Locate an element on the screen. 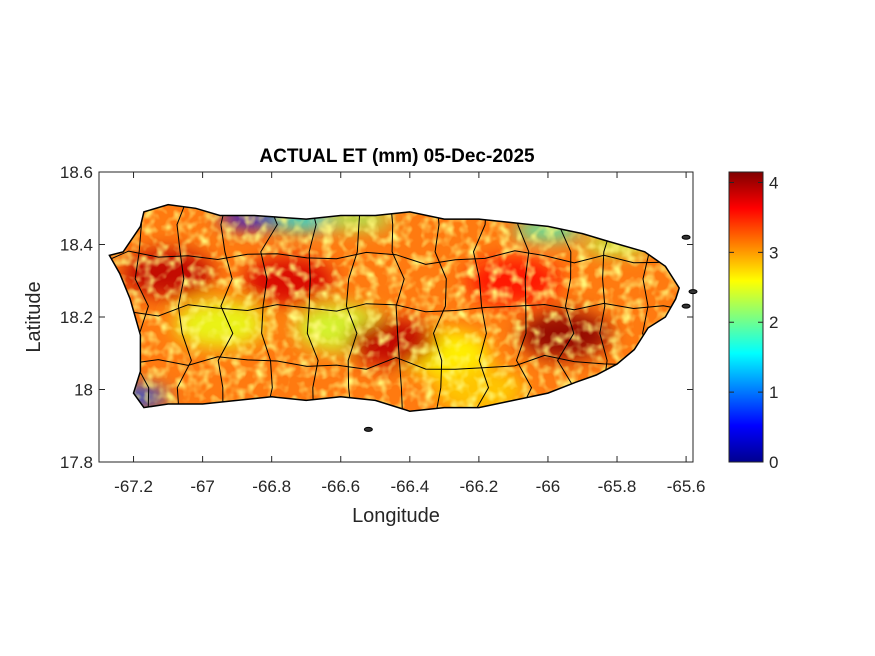  x-tick-label: -67.2 is located at coordinates (133, 486).